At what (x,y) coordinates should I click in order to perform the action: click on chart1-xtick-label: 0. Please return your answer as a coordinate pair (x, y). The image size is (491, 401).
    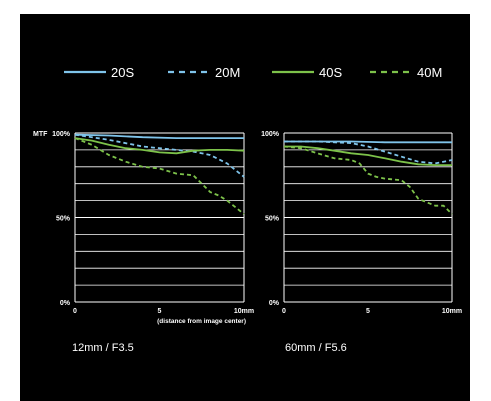
    Looking at the image, I should click on (75, 311).